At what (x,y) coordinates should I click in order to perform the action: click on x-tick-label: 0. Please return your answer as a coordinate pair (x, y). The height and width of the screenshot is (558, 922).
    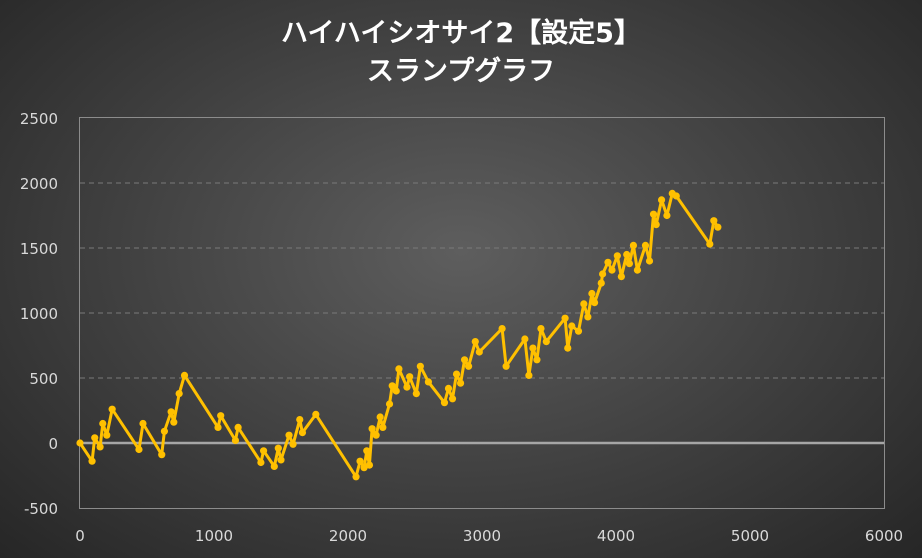
    Looking at the image, I should click on (80, 536).